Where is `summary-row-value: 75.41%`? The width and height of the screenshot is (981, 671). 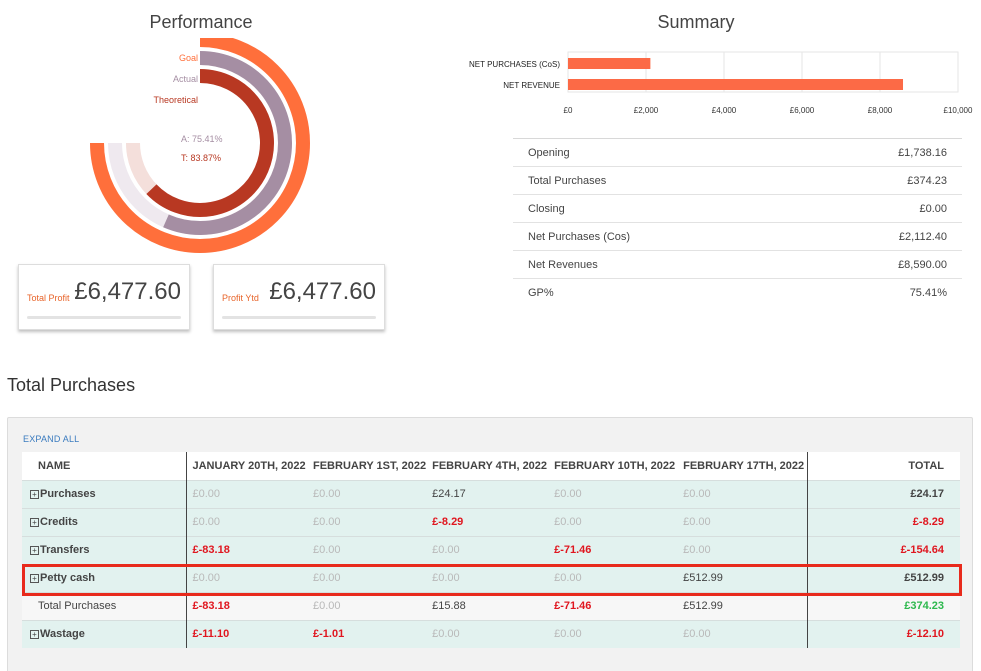
summary-row-value: 75.41% is located at coordinates (928, 292).